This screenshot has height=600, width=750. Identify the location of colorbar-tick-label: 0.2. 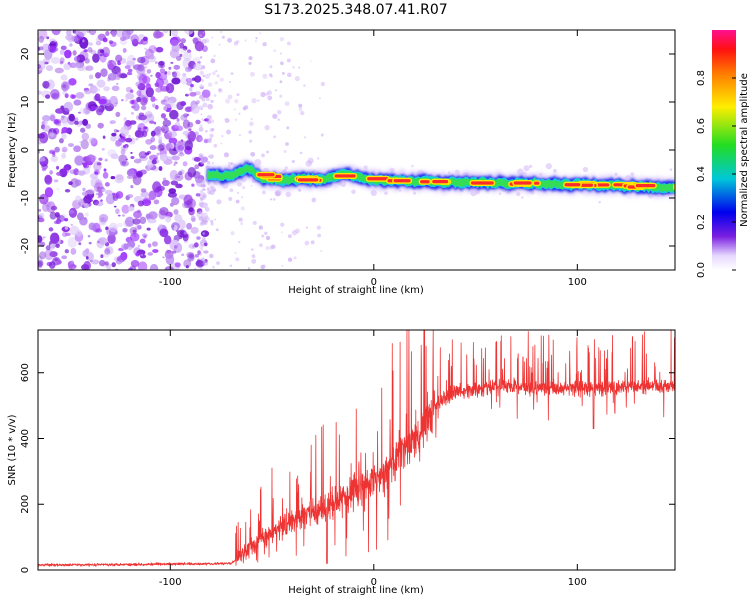
(701, 222).